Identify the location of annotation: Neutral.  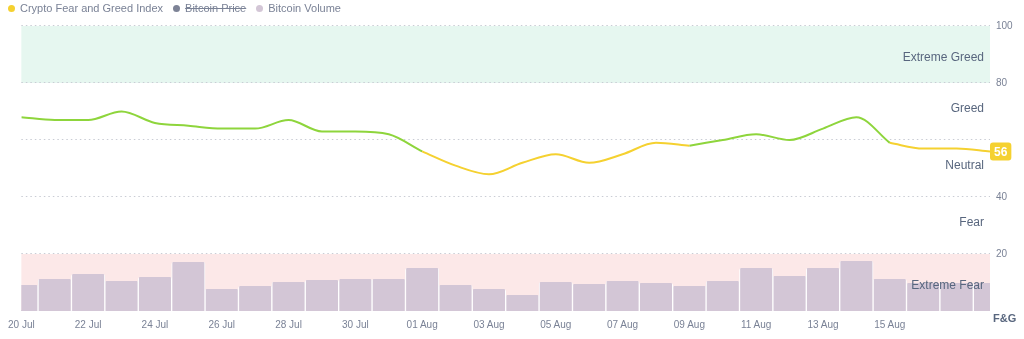
(964, 164).